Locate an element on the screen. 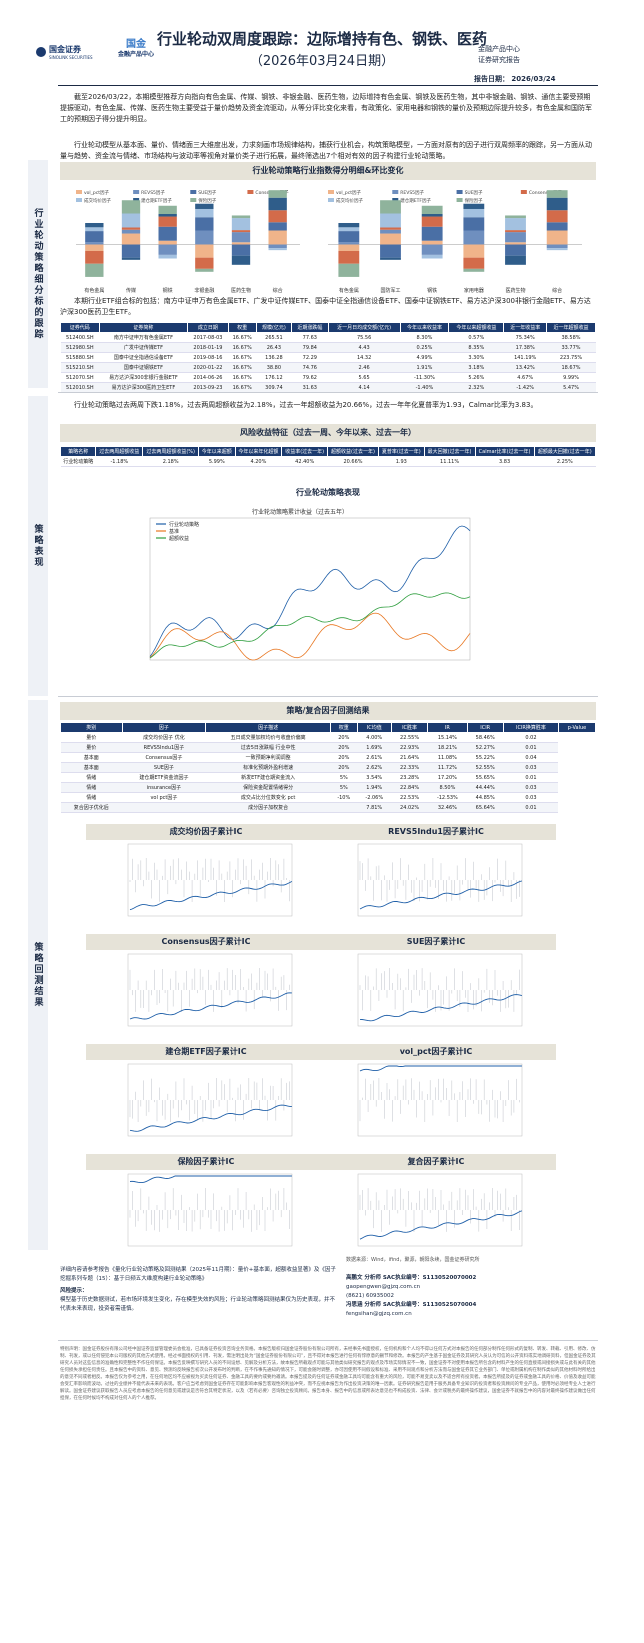 The width and height of the screenshot is (644, 1643). table-cell: SUE因子 is located at coordinates (164, 767).